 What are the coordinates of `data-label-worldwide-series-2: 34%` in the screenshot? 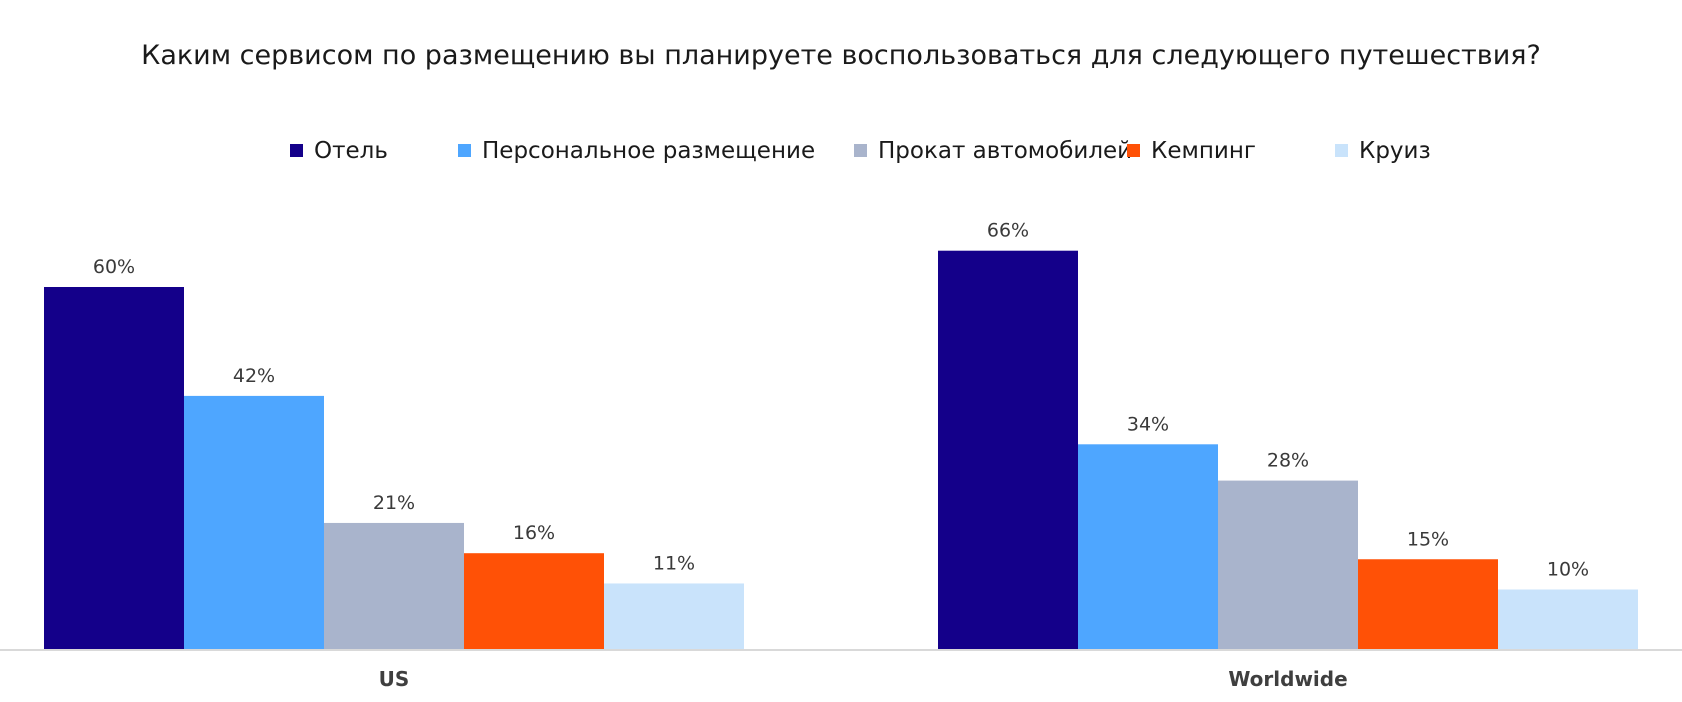 It's located at (1148, 424).